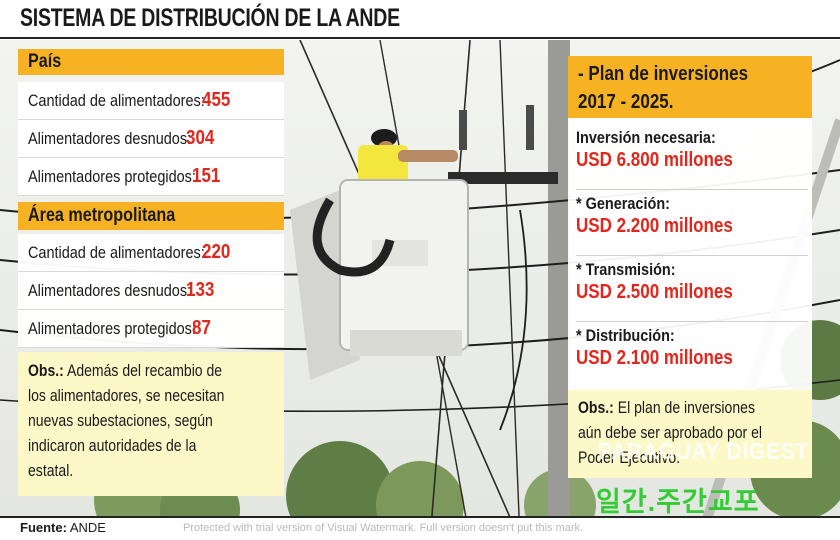 Image resolution: width=840 pixels, height=540 pixels. I want to click on stat-row: Cantidad de alimentadores: 220, so click(151, 253).